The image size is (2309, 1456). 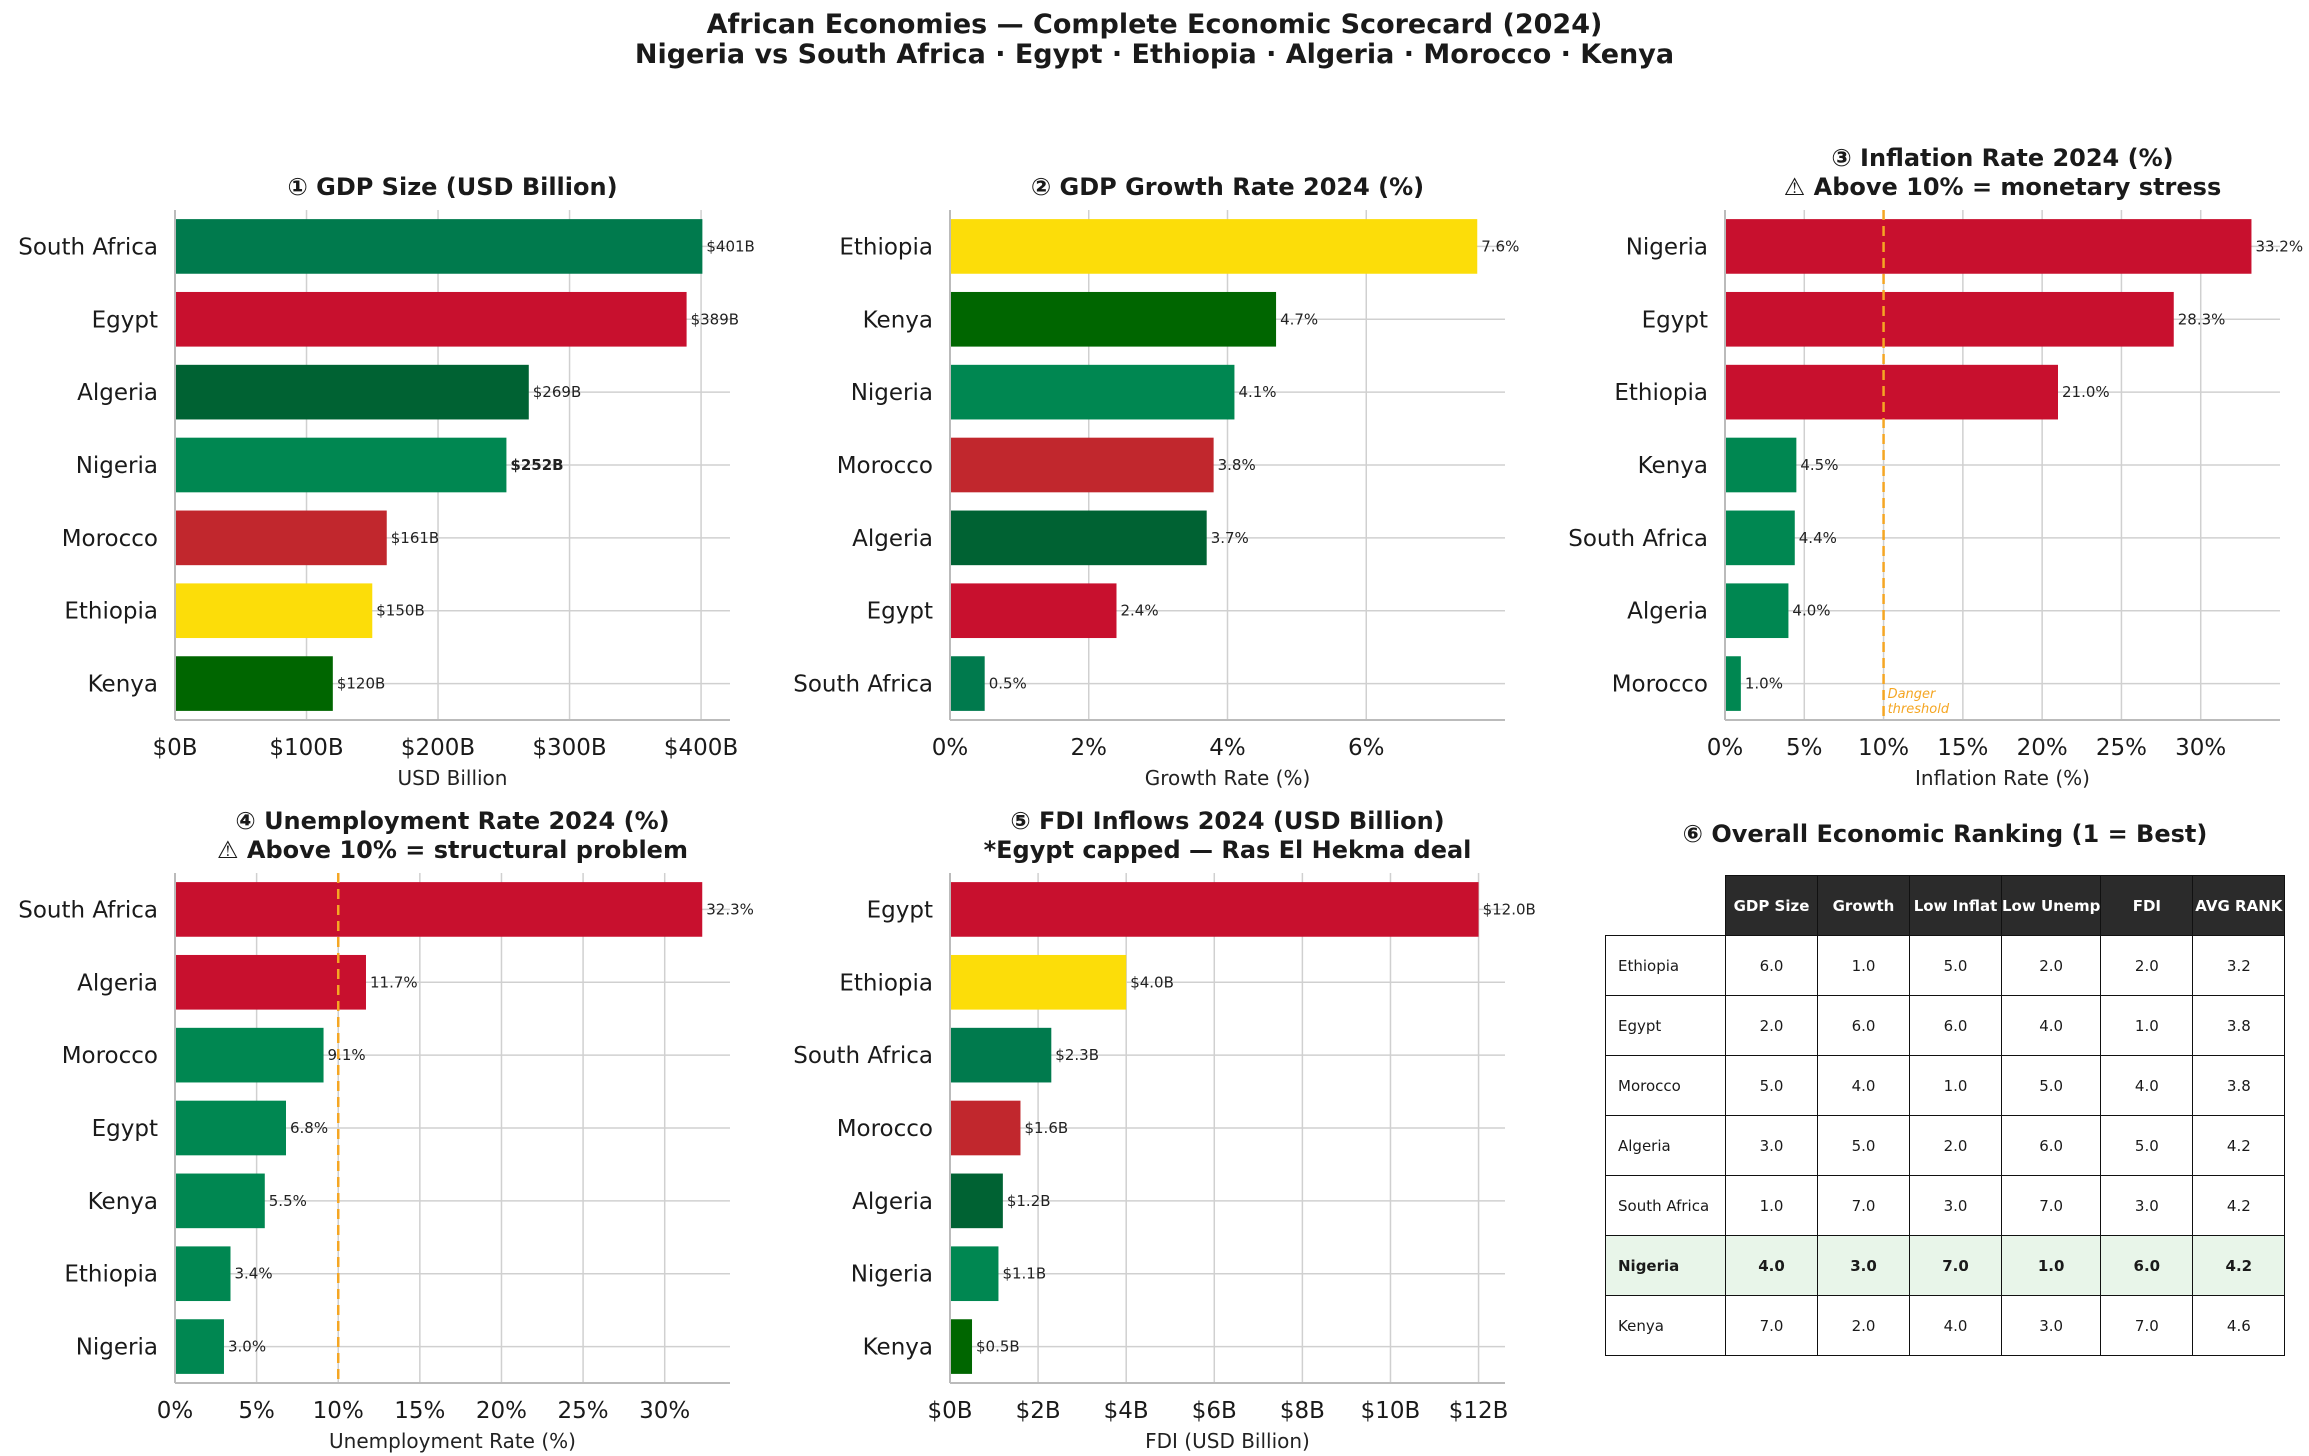 I want to click on value-label: $150B, so click(x=400, y=611).